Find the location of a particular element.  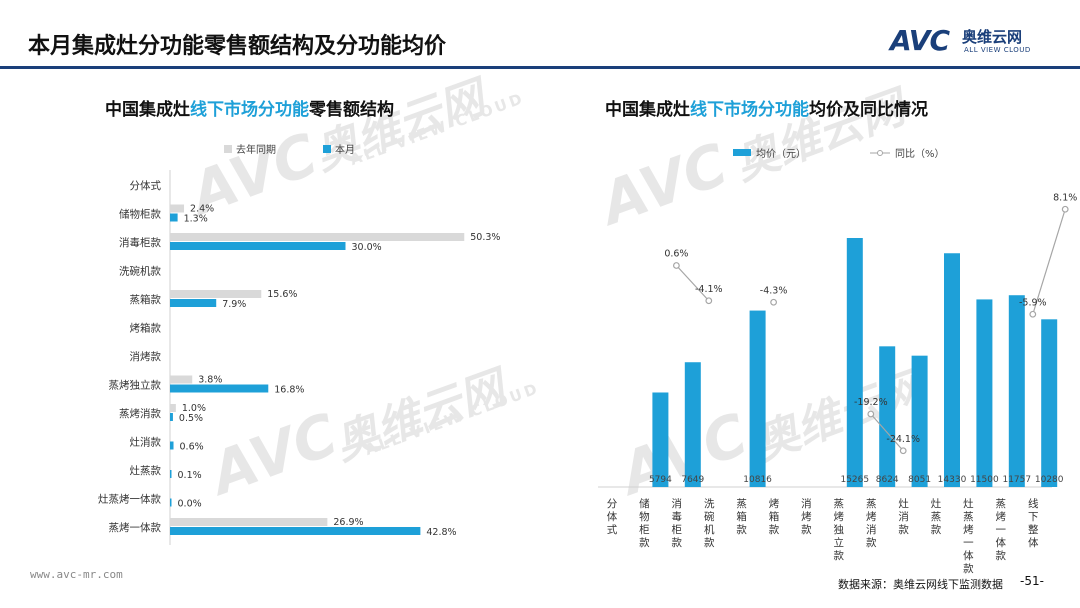

yoy-data-label: -4.1% is located at coordinates (709, 289).